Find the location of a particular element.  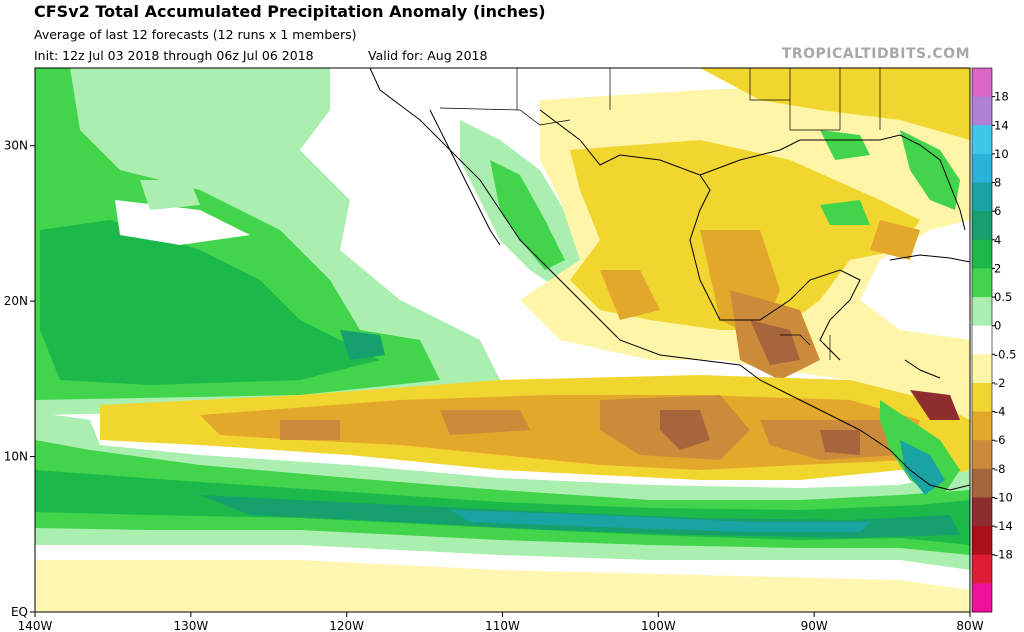

colorbar-label: 18 is located at coordinates (1001, 97).